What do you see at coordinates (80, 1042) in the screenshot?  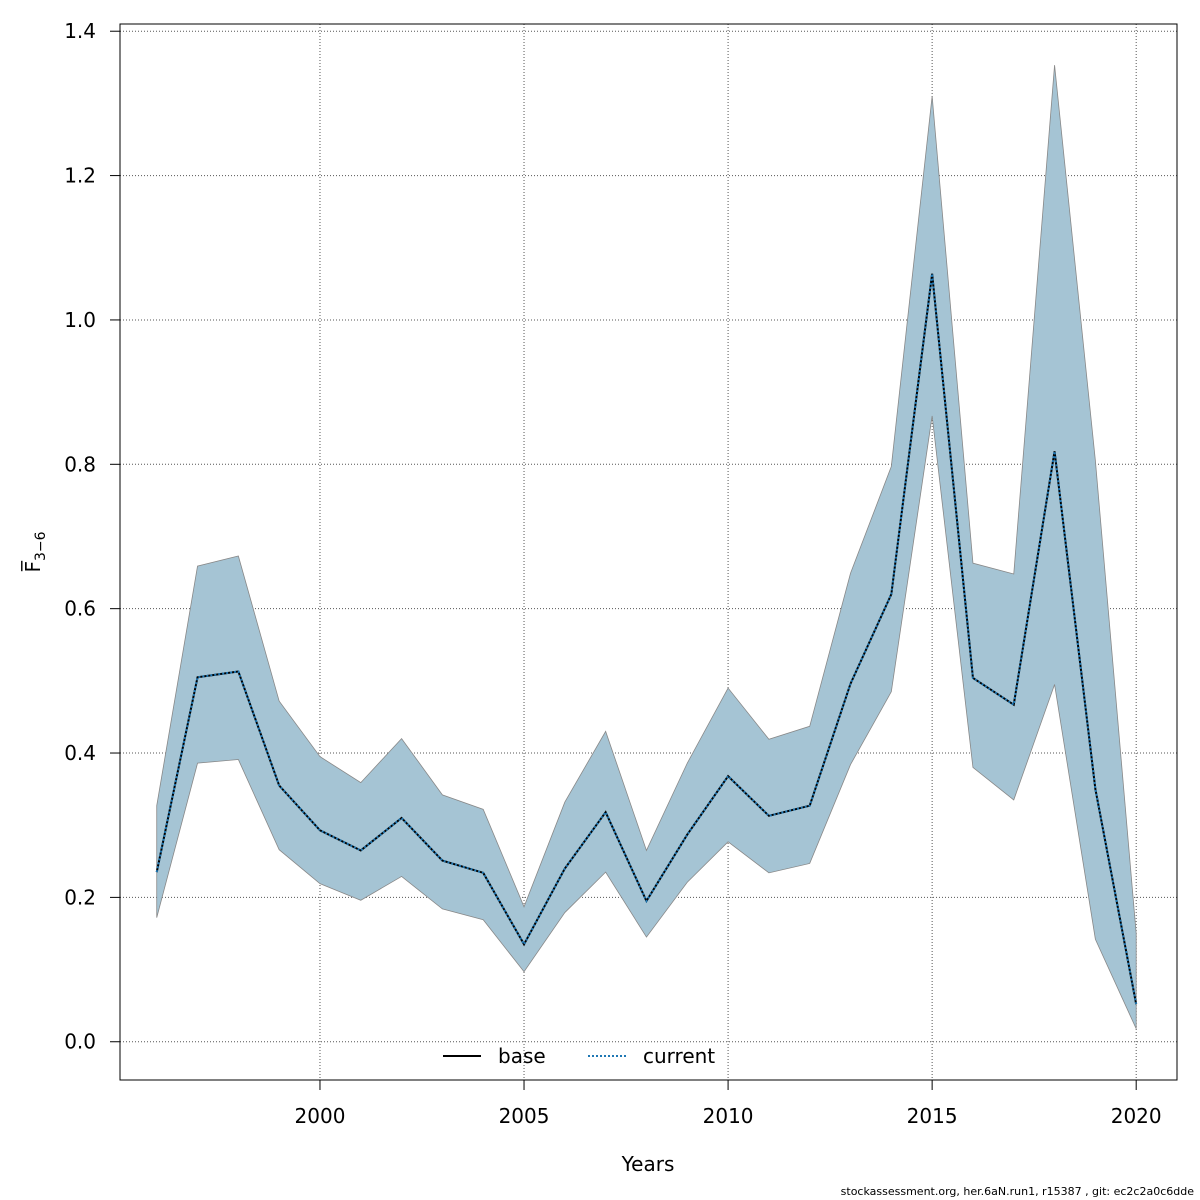 I see `y-tick-label: 0.0` at bounding box center [80, 1042].